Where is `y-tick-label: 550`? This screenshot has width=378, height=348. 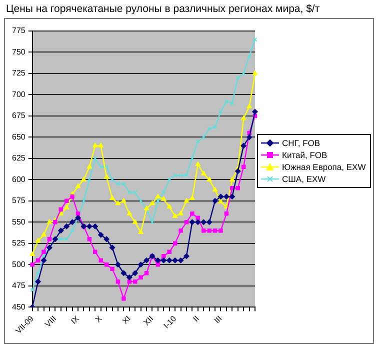
y-tick-label: 550 is located at coordinates (19, 221).